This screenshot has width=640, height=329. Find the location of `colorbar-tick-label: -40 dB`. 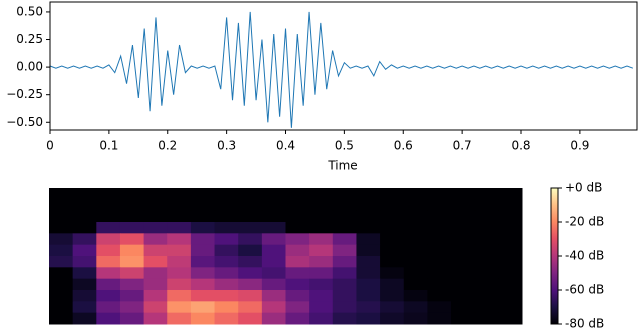

colorbar-tick-label: -40 dB is located at coordinates (584, 256).